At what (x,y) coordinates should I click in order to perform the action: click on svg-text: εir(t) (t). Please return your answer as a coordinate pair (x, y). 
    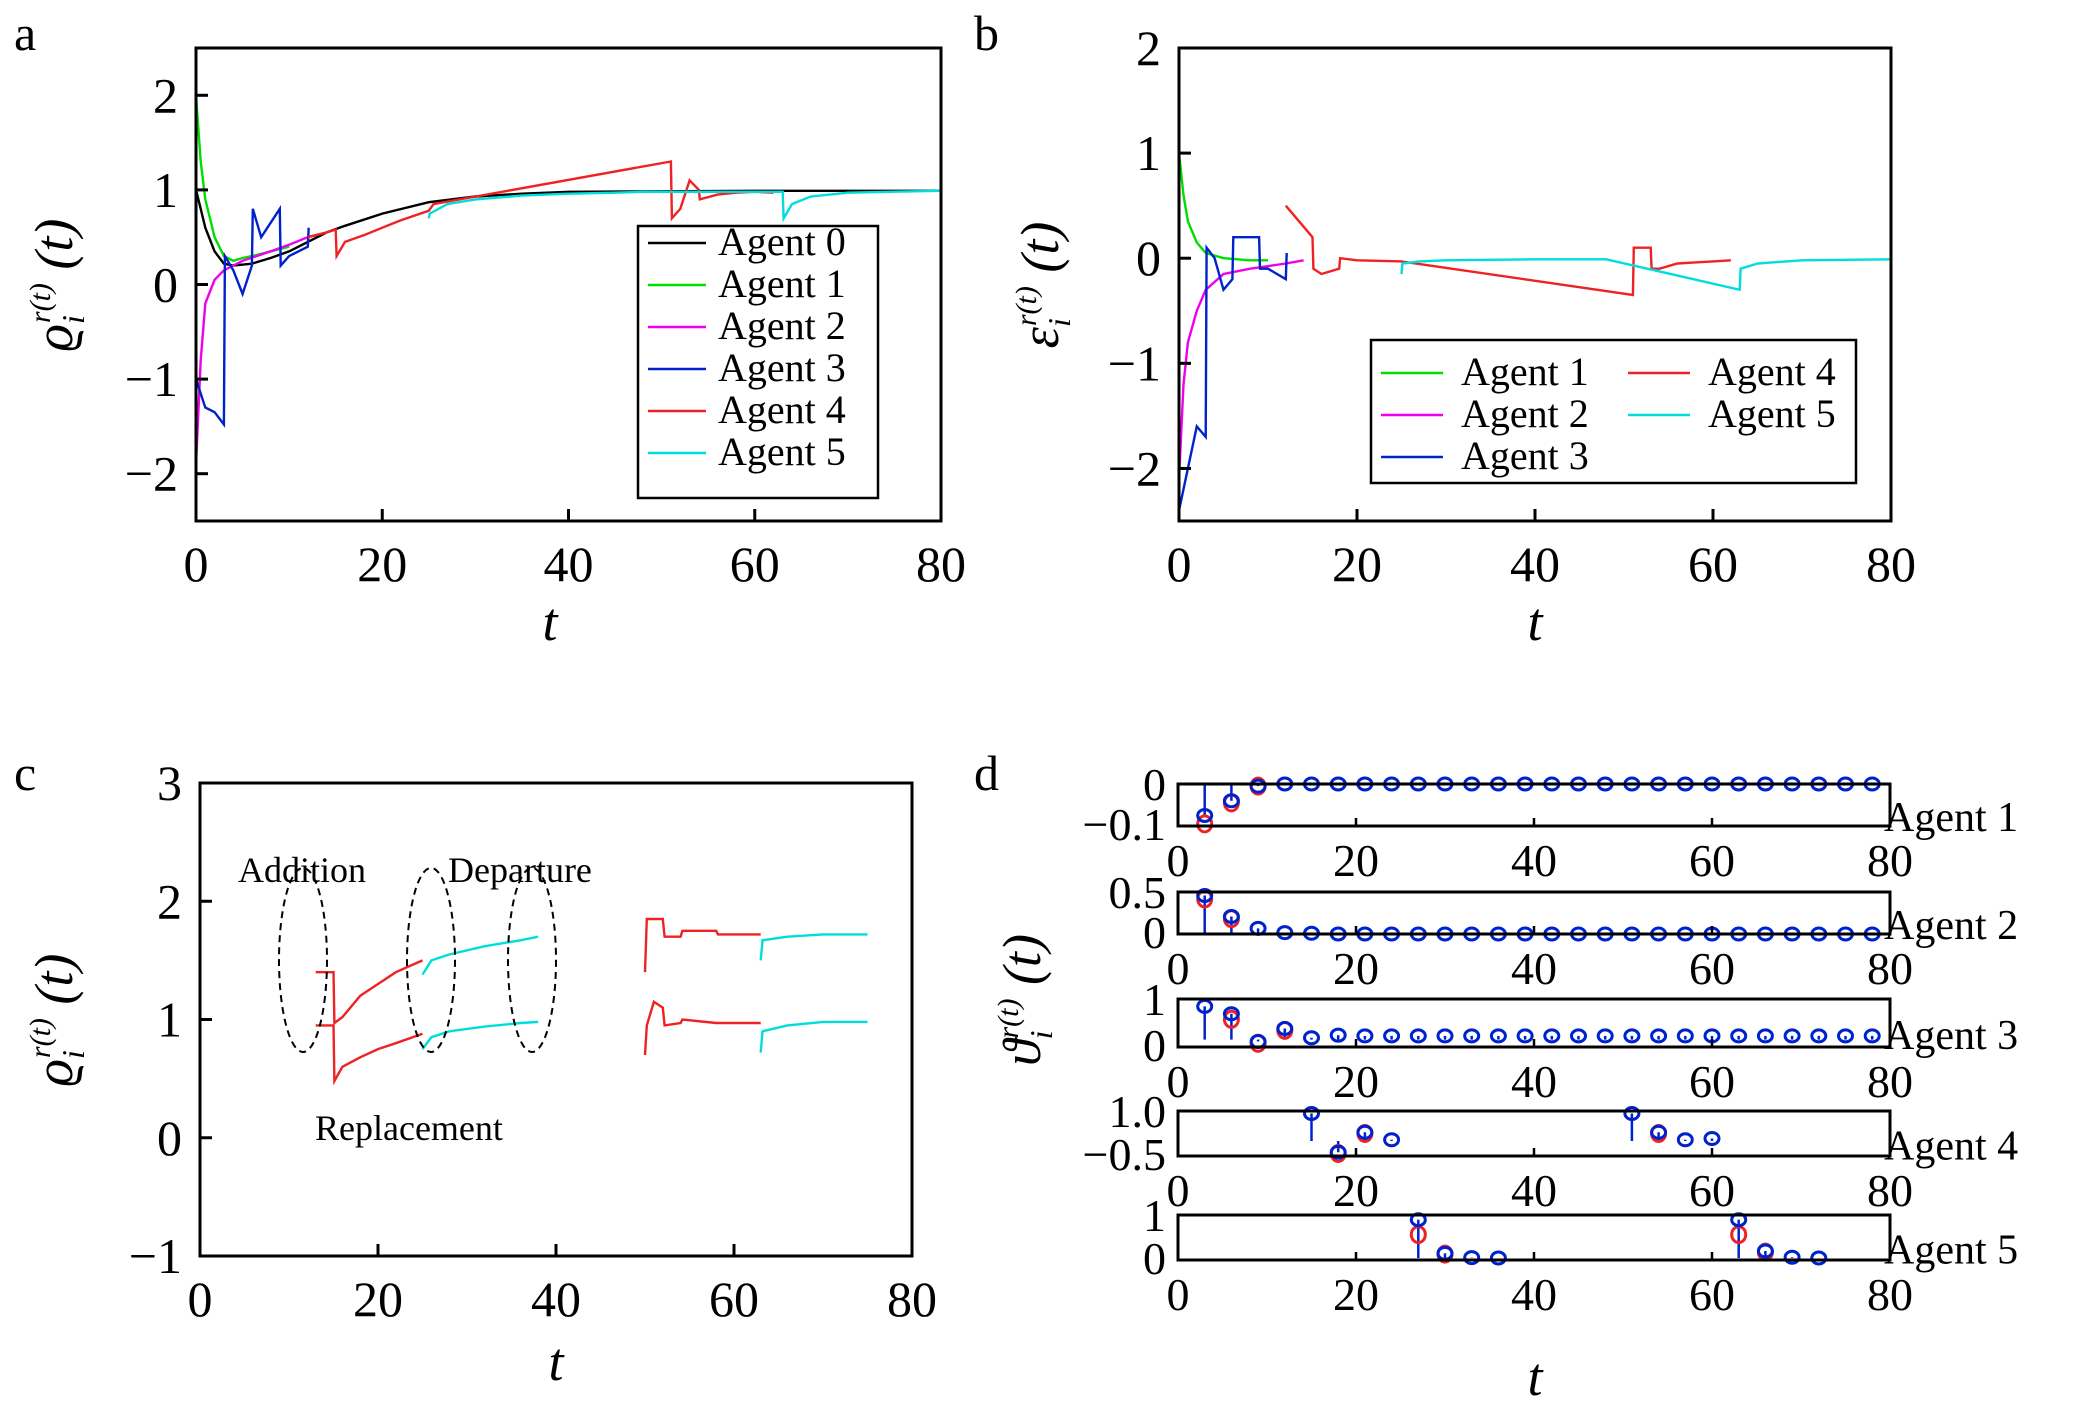
    Looking at the image, I should click on (1043, 285).